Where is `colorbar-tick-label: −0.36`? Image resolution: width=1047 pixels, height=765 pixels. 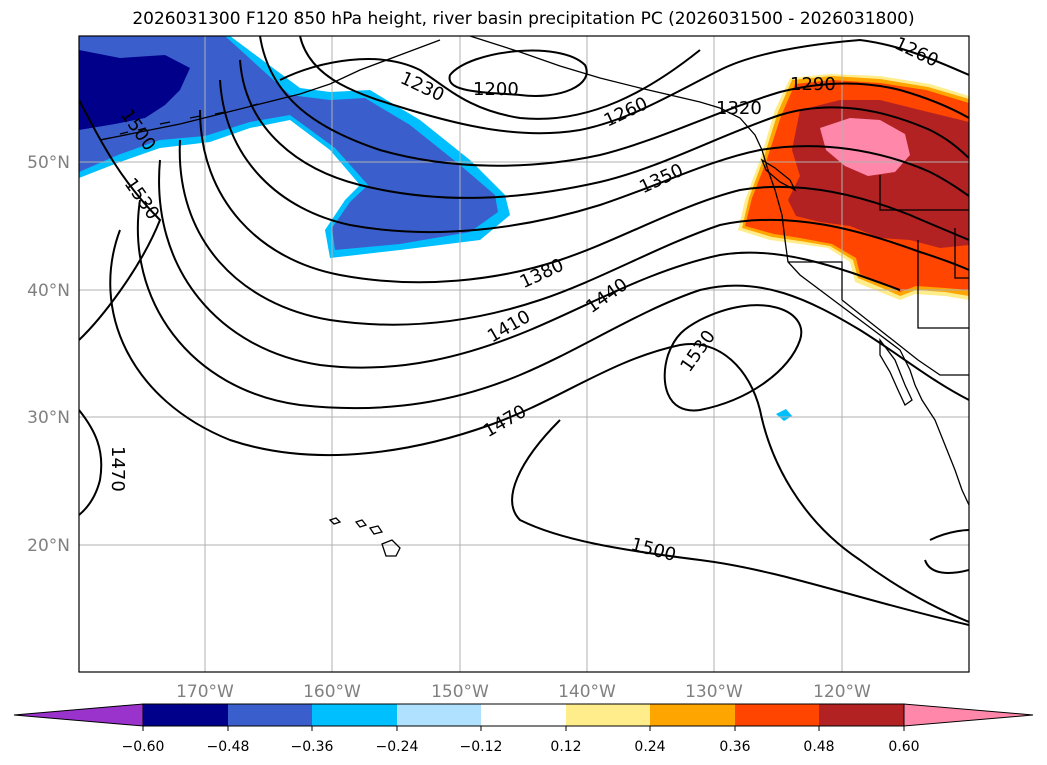
colorbar-tick-label: −0.36 is located at coordinates (312, 747).